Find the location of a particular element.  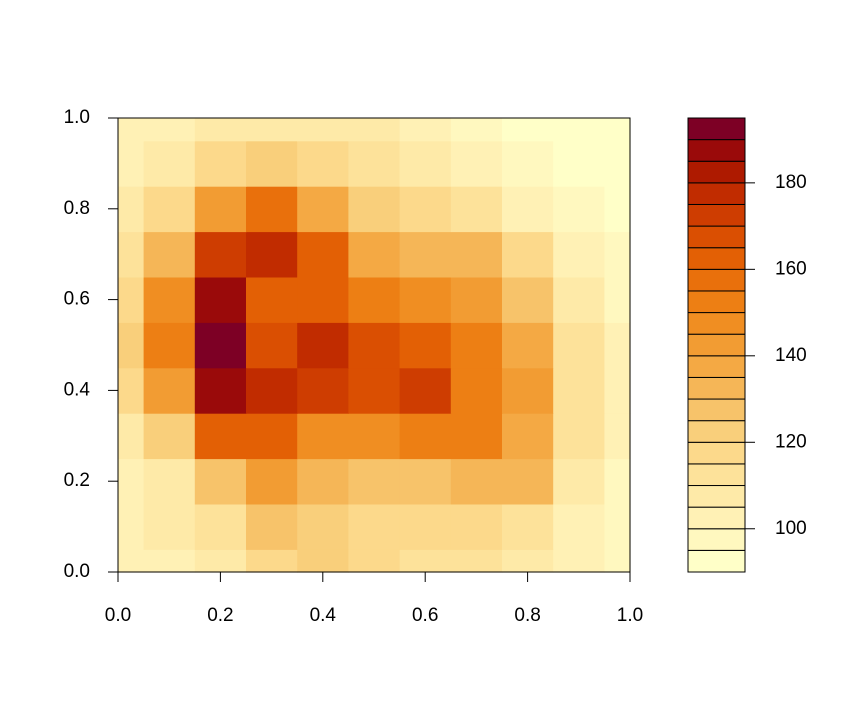

key-tick-label: 100 is located at coordinates (791, 528).